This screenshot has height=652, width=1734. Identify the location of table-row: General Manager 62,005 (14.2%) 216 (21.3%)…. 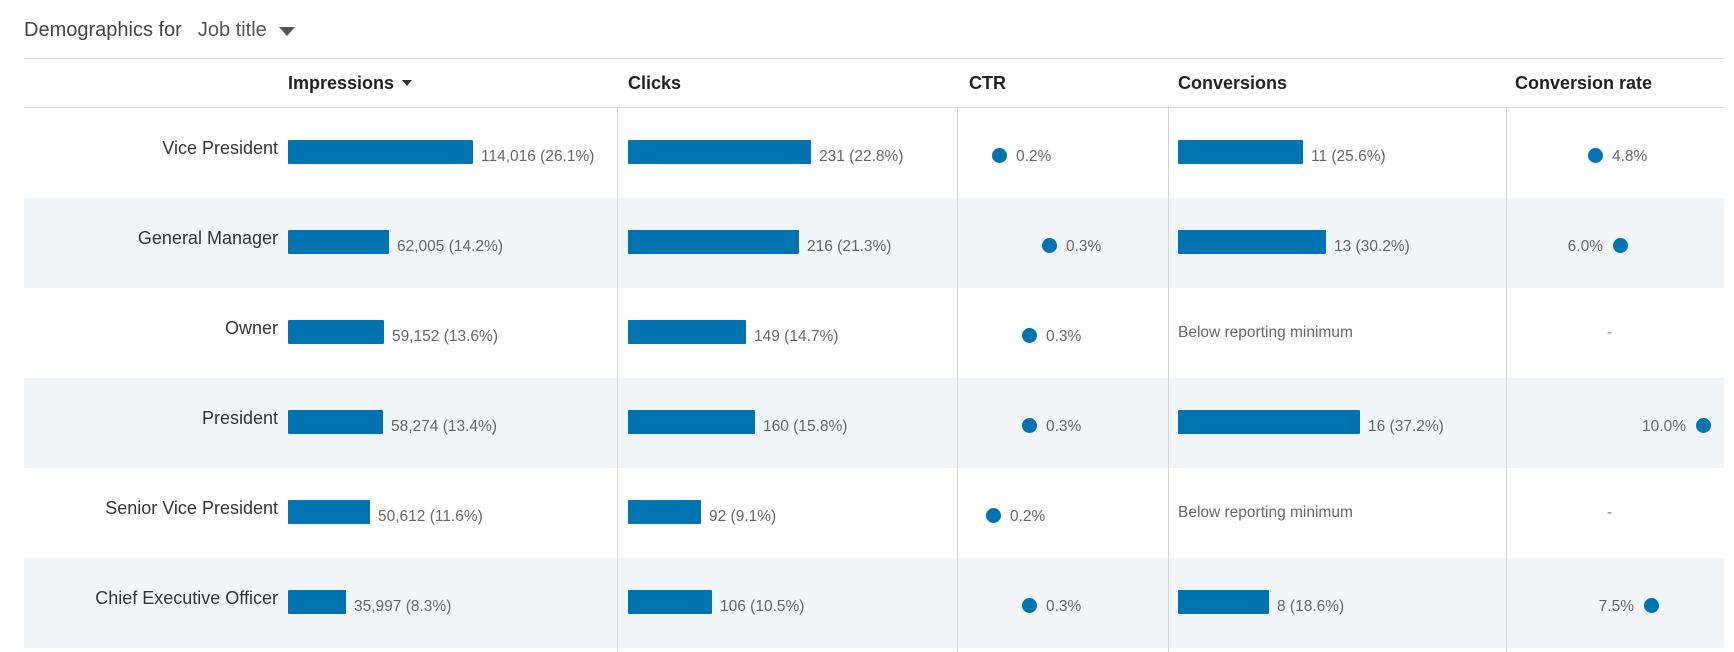
(874, 243).